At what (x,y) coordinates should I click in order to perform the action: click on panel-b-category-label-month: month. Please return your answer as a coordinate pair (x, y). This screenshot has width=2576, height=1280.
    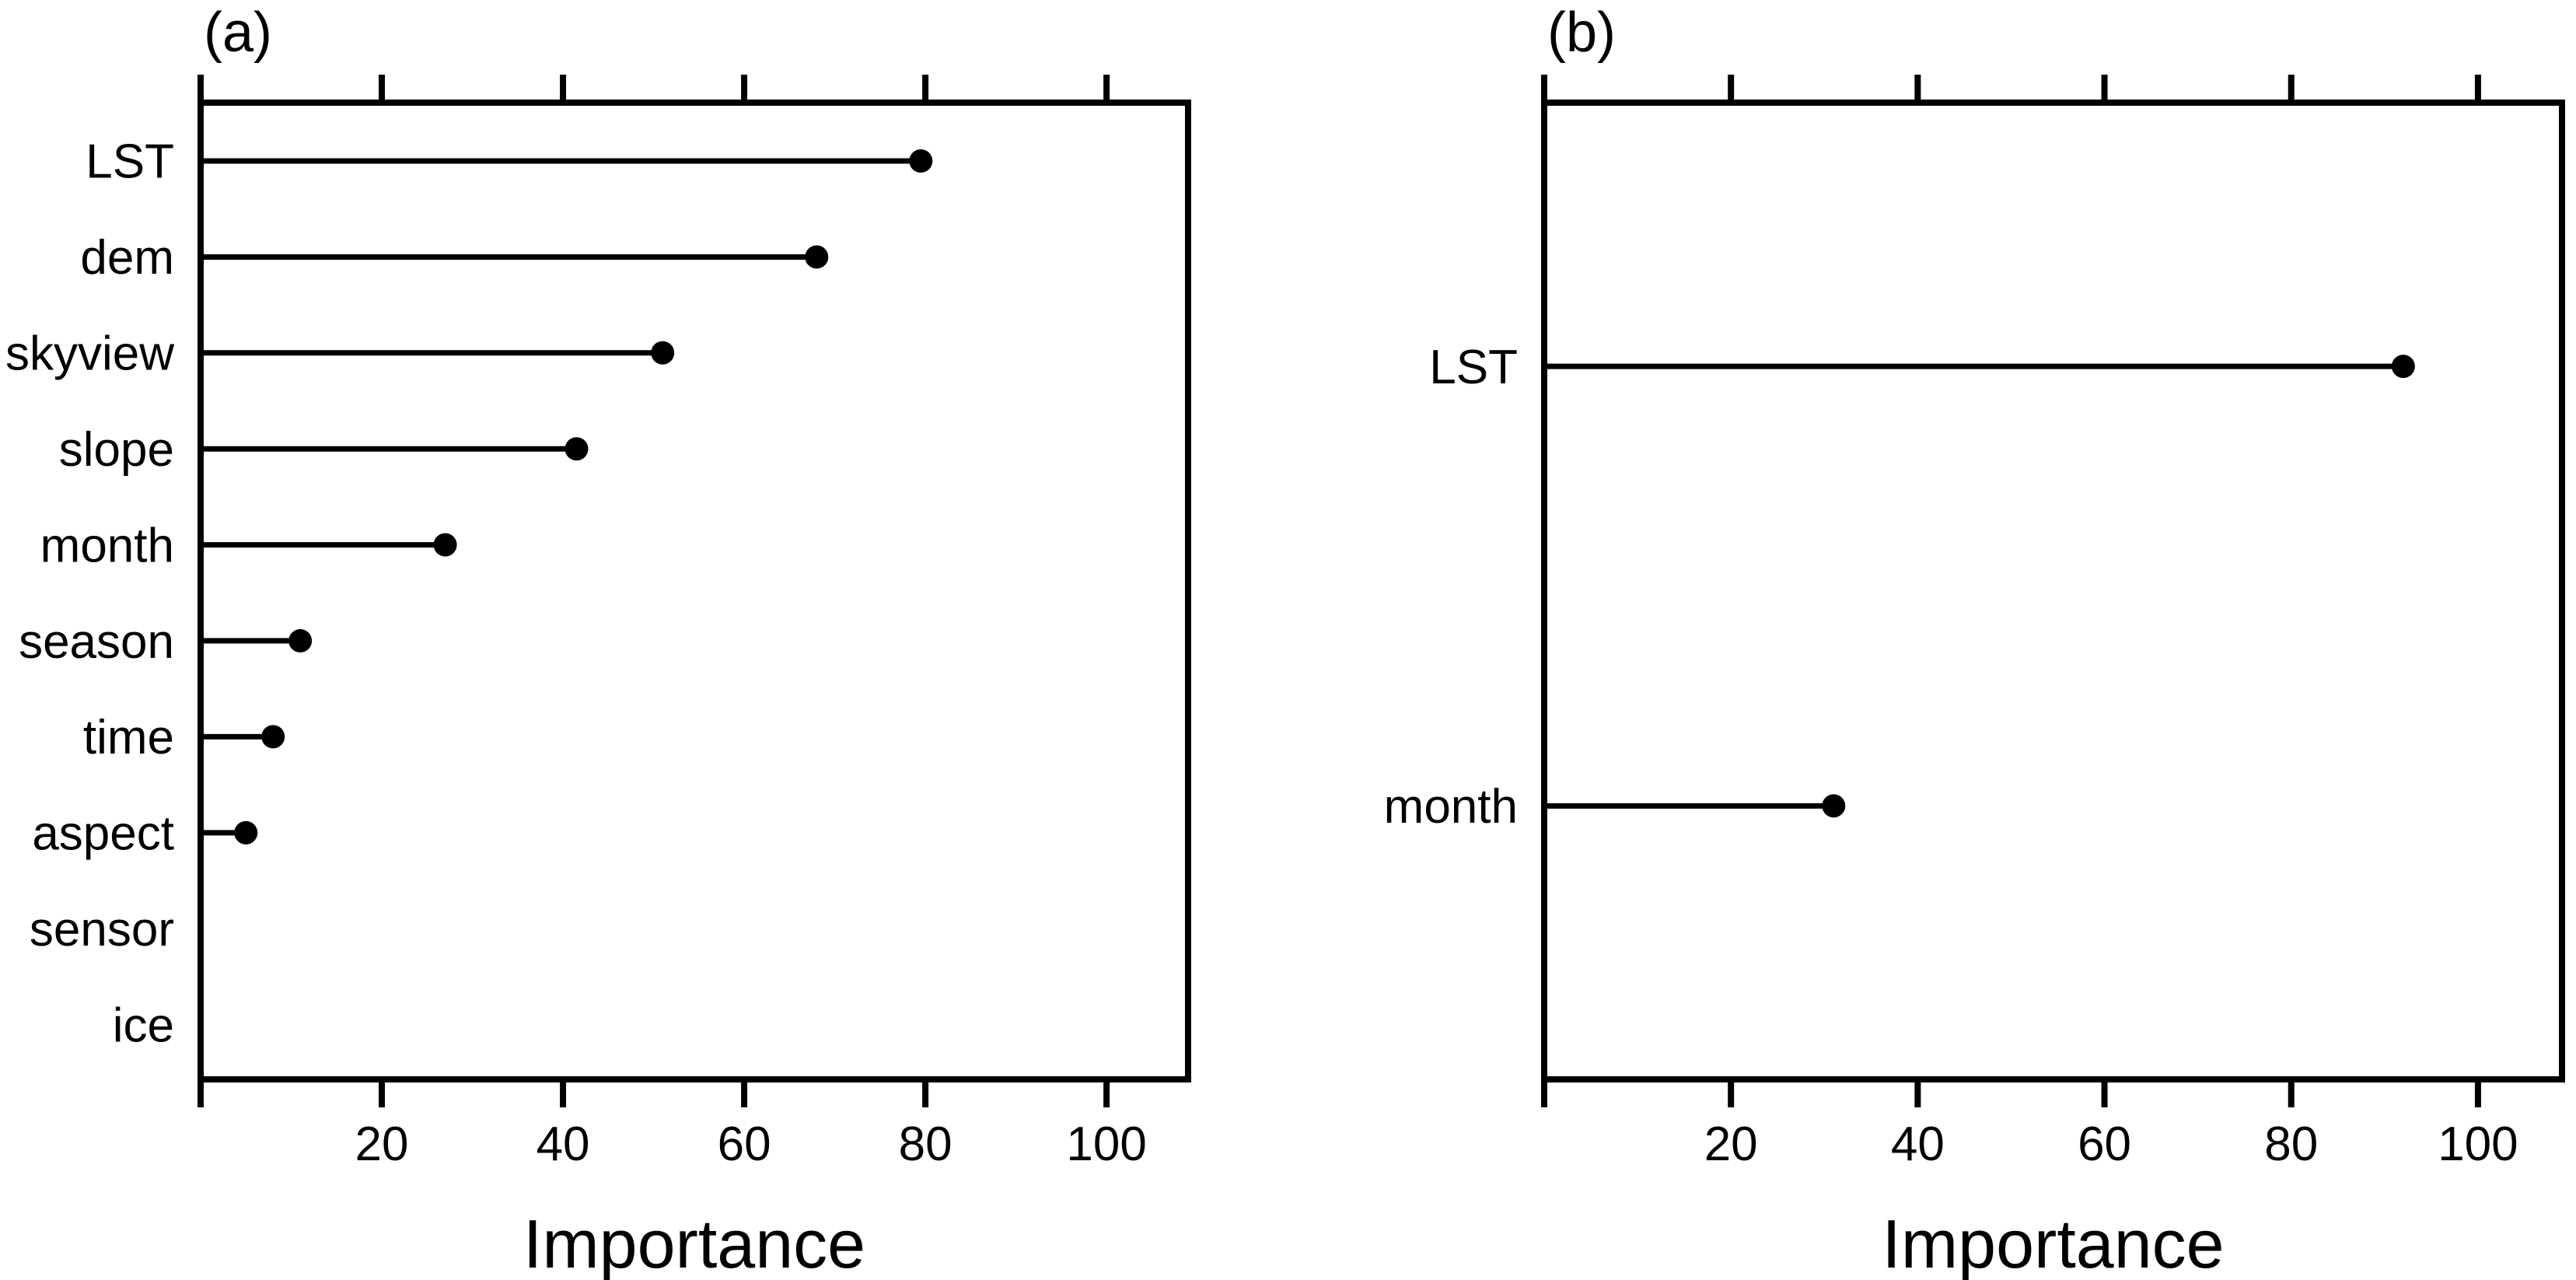
    Looking at the image, I should click on (1451, 807).